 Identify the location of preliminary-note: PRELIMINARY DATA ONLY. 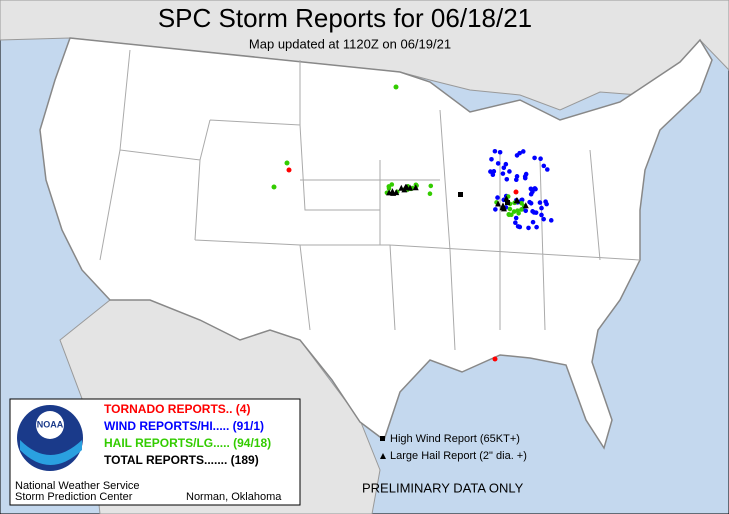
(443, 487).